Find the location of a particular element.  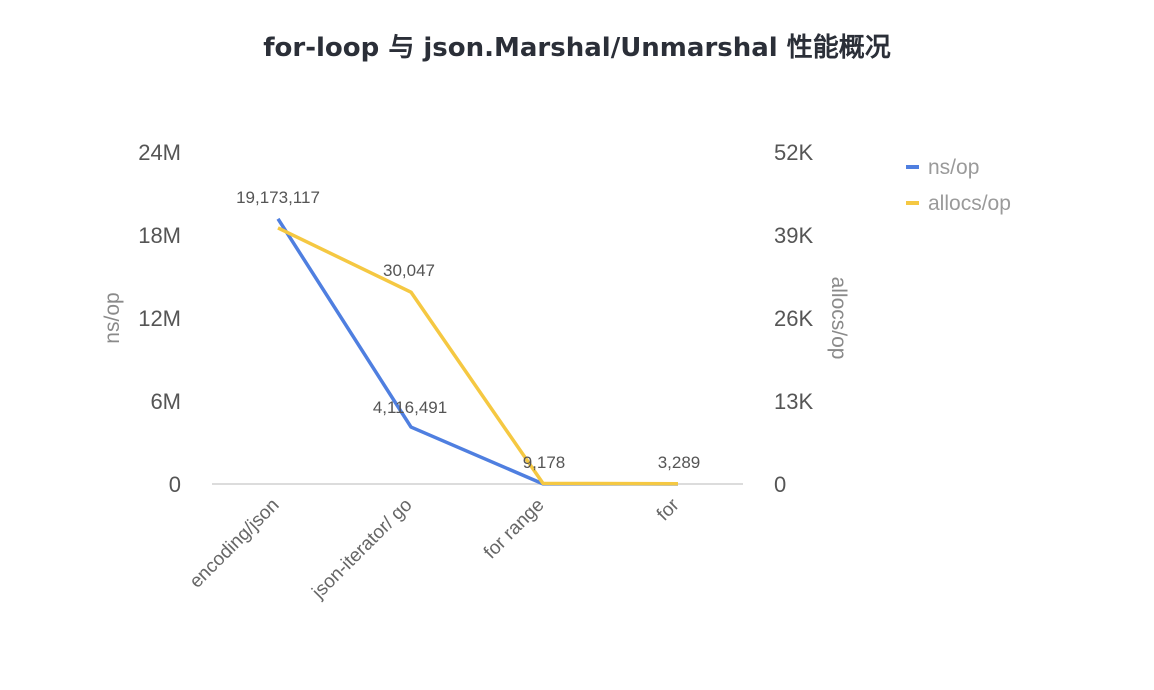

category-label: json-iterator/ go is located at coordinates (362, 549).